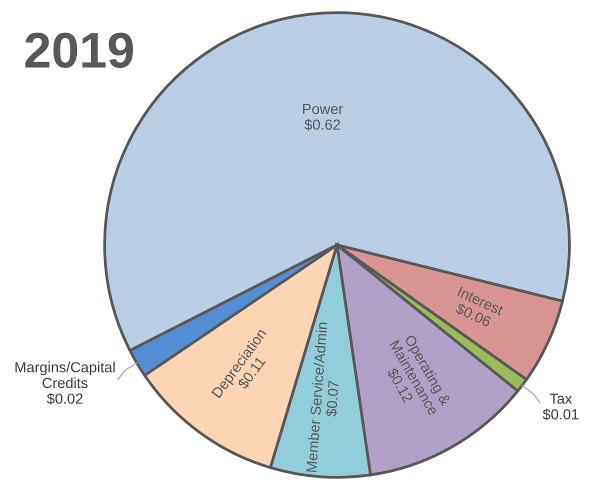 The width and height of the screenshot is (590, 481). Describe the element at coordinates (317, 397) in the screenshot. I see `slice-label: Member Service/Admin` at that location.